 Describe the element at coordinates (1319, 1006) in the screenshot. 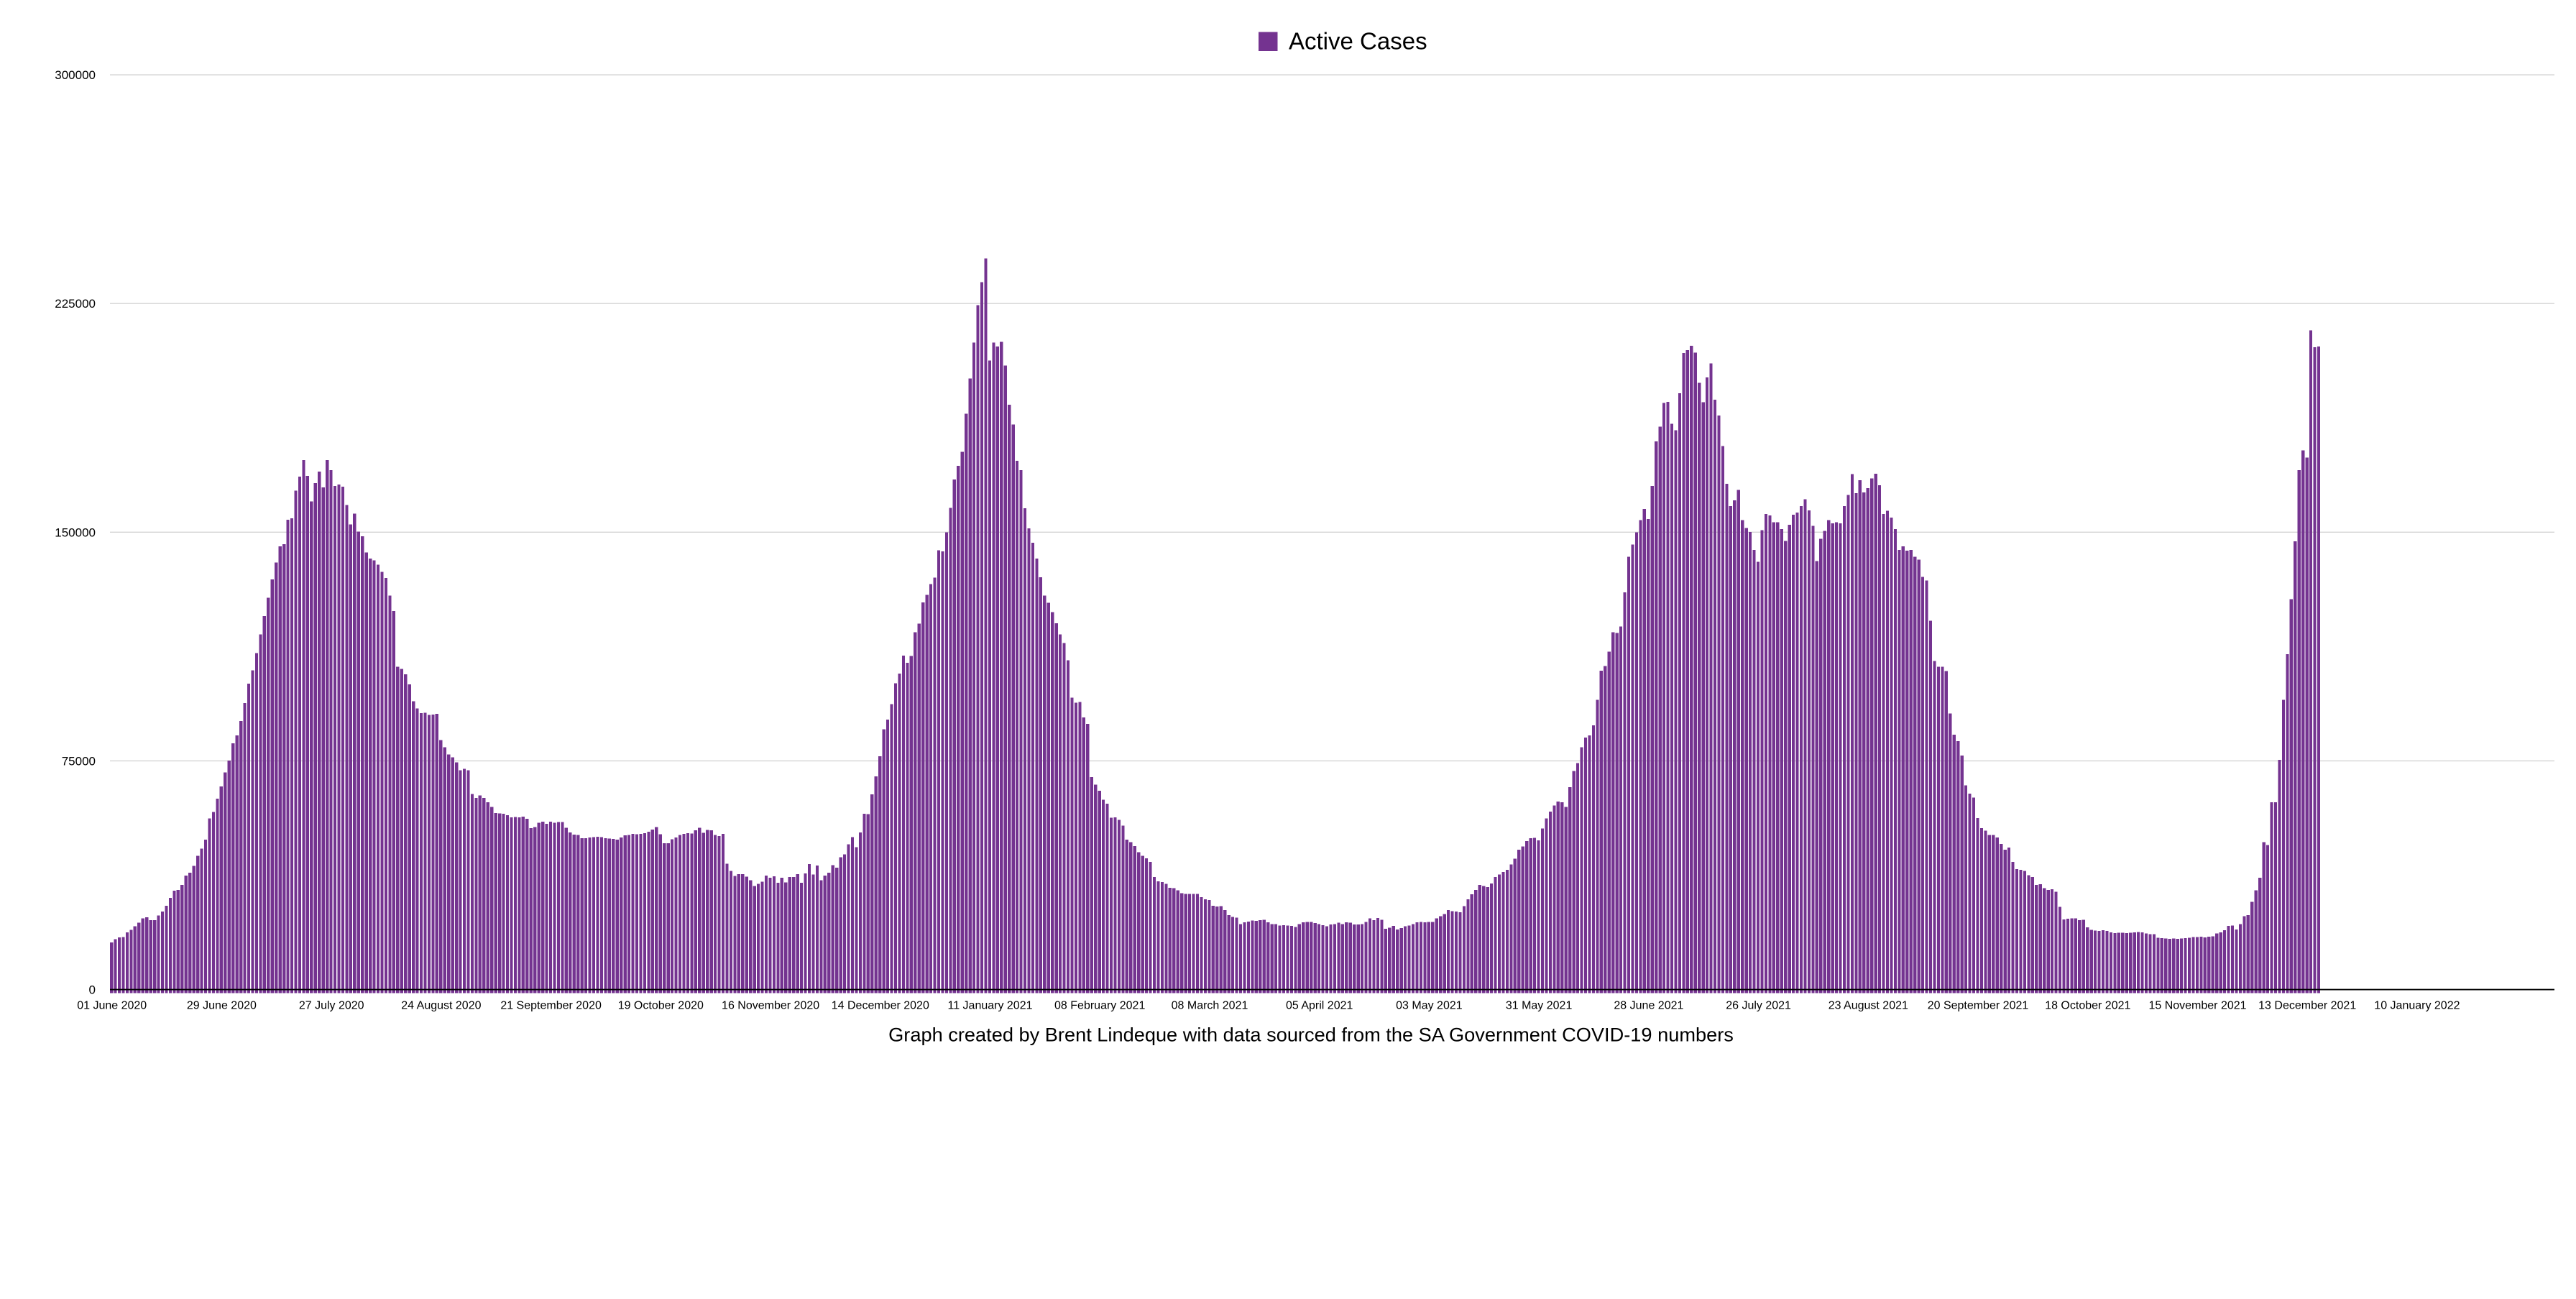

I see `svg-text: 05 April 2021` at that location.